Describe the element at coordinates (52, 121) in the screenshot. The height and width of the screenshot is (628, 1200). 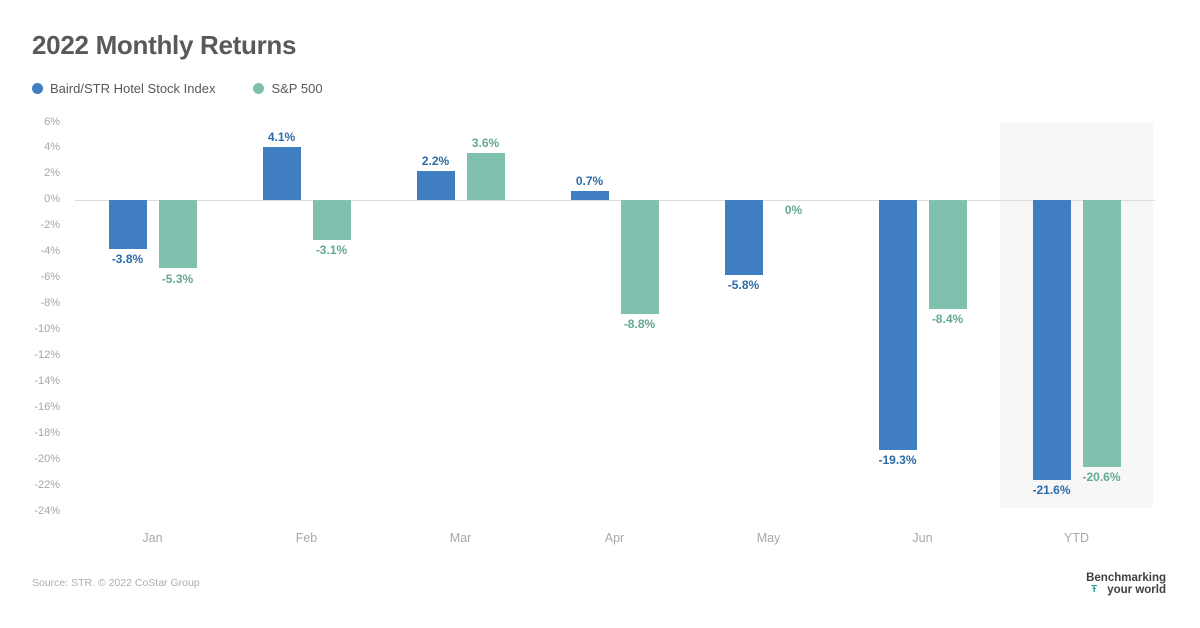
I see `y-axis-tick: 6%` at that location.